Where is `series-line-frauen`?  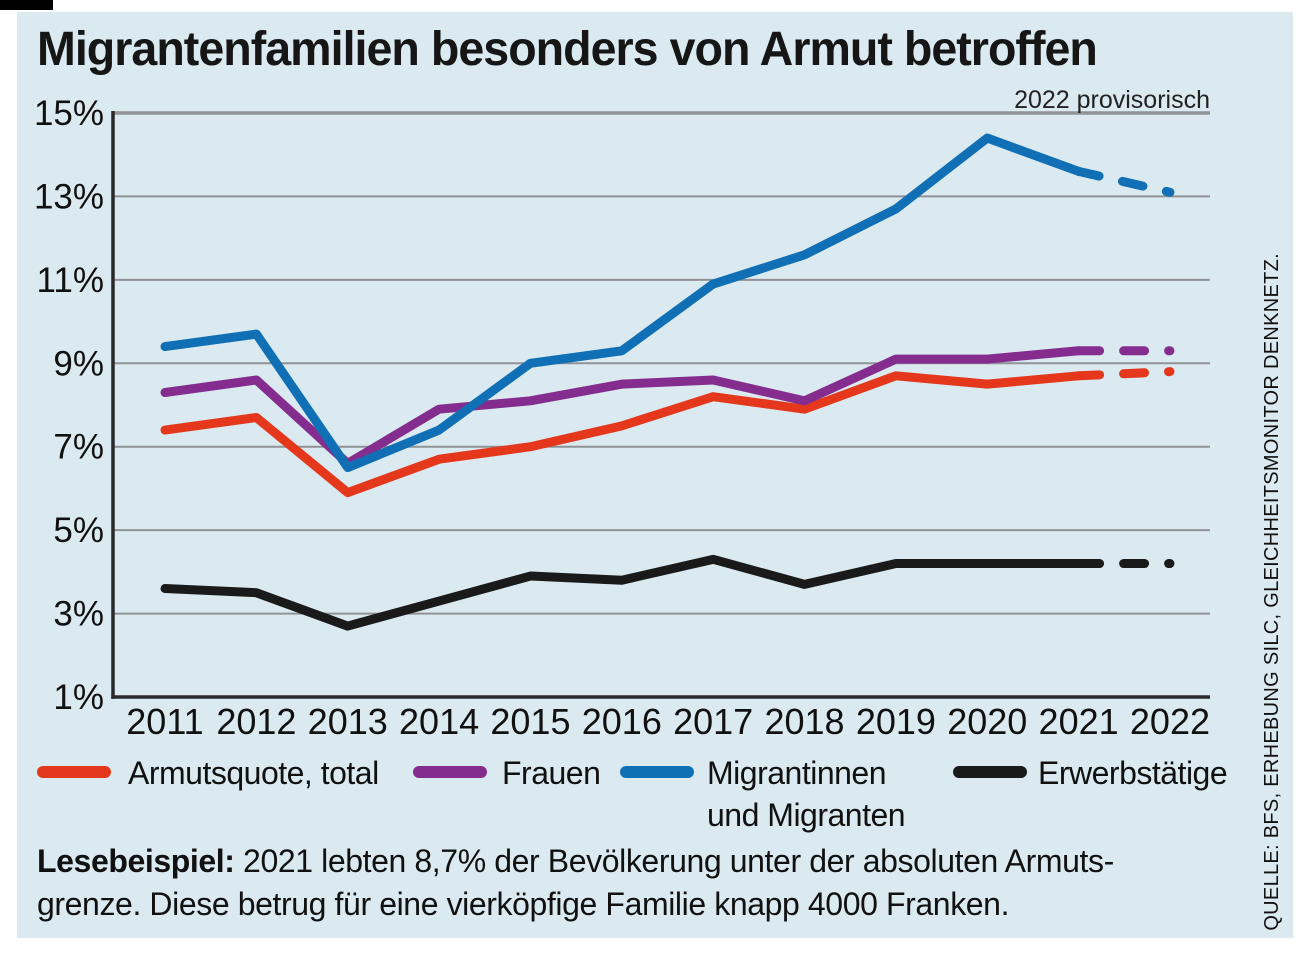
series-line-frauen is located at coordinates (622, 407).